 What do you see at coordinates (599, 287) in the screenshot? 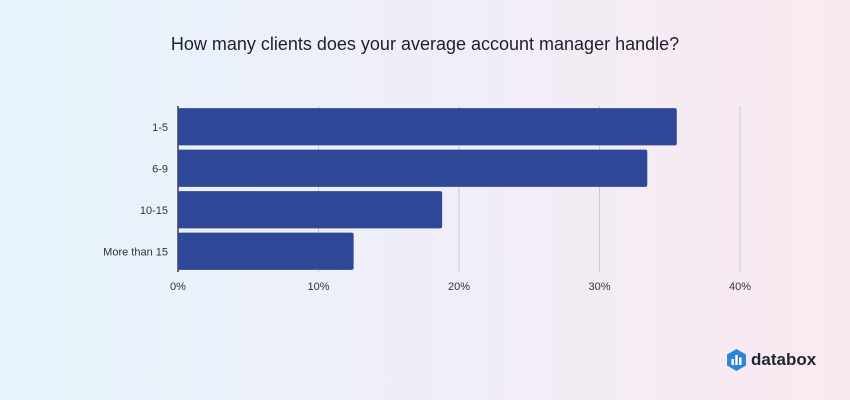
I see `x-tick-label: 30%` at bounding box center [599, 287].